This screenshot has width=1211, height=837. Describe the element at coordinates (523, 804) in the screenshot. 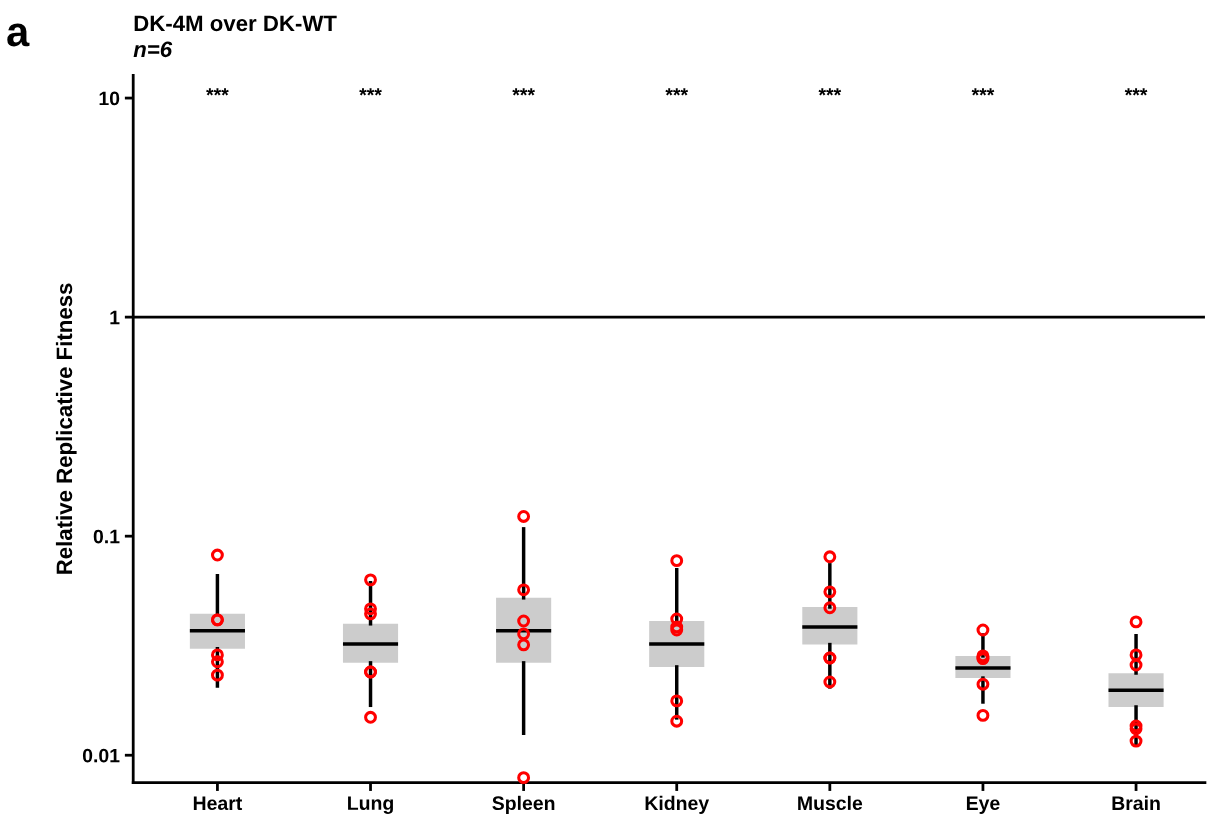

I see `x-tick-label: Spleen` at that location.